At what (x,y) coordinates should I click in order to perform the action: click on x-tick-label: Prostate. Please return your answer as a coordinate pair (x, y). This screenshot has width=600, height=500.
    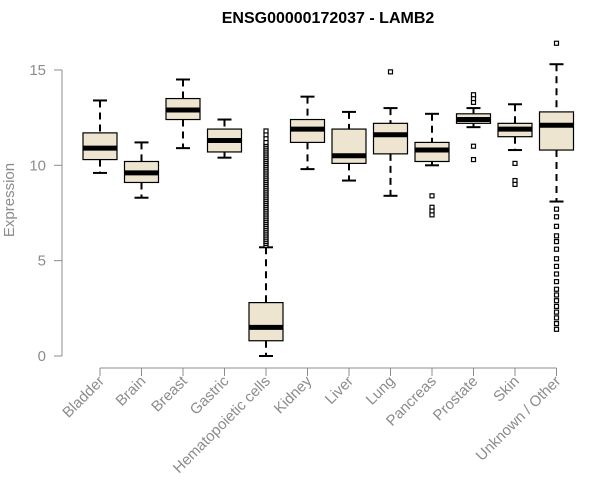
    Looking at the image, I should click on (456, 399).